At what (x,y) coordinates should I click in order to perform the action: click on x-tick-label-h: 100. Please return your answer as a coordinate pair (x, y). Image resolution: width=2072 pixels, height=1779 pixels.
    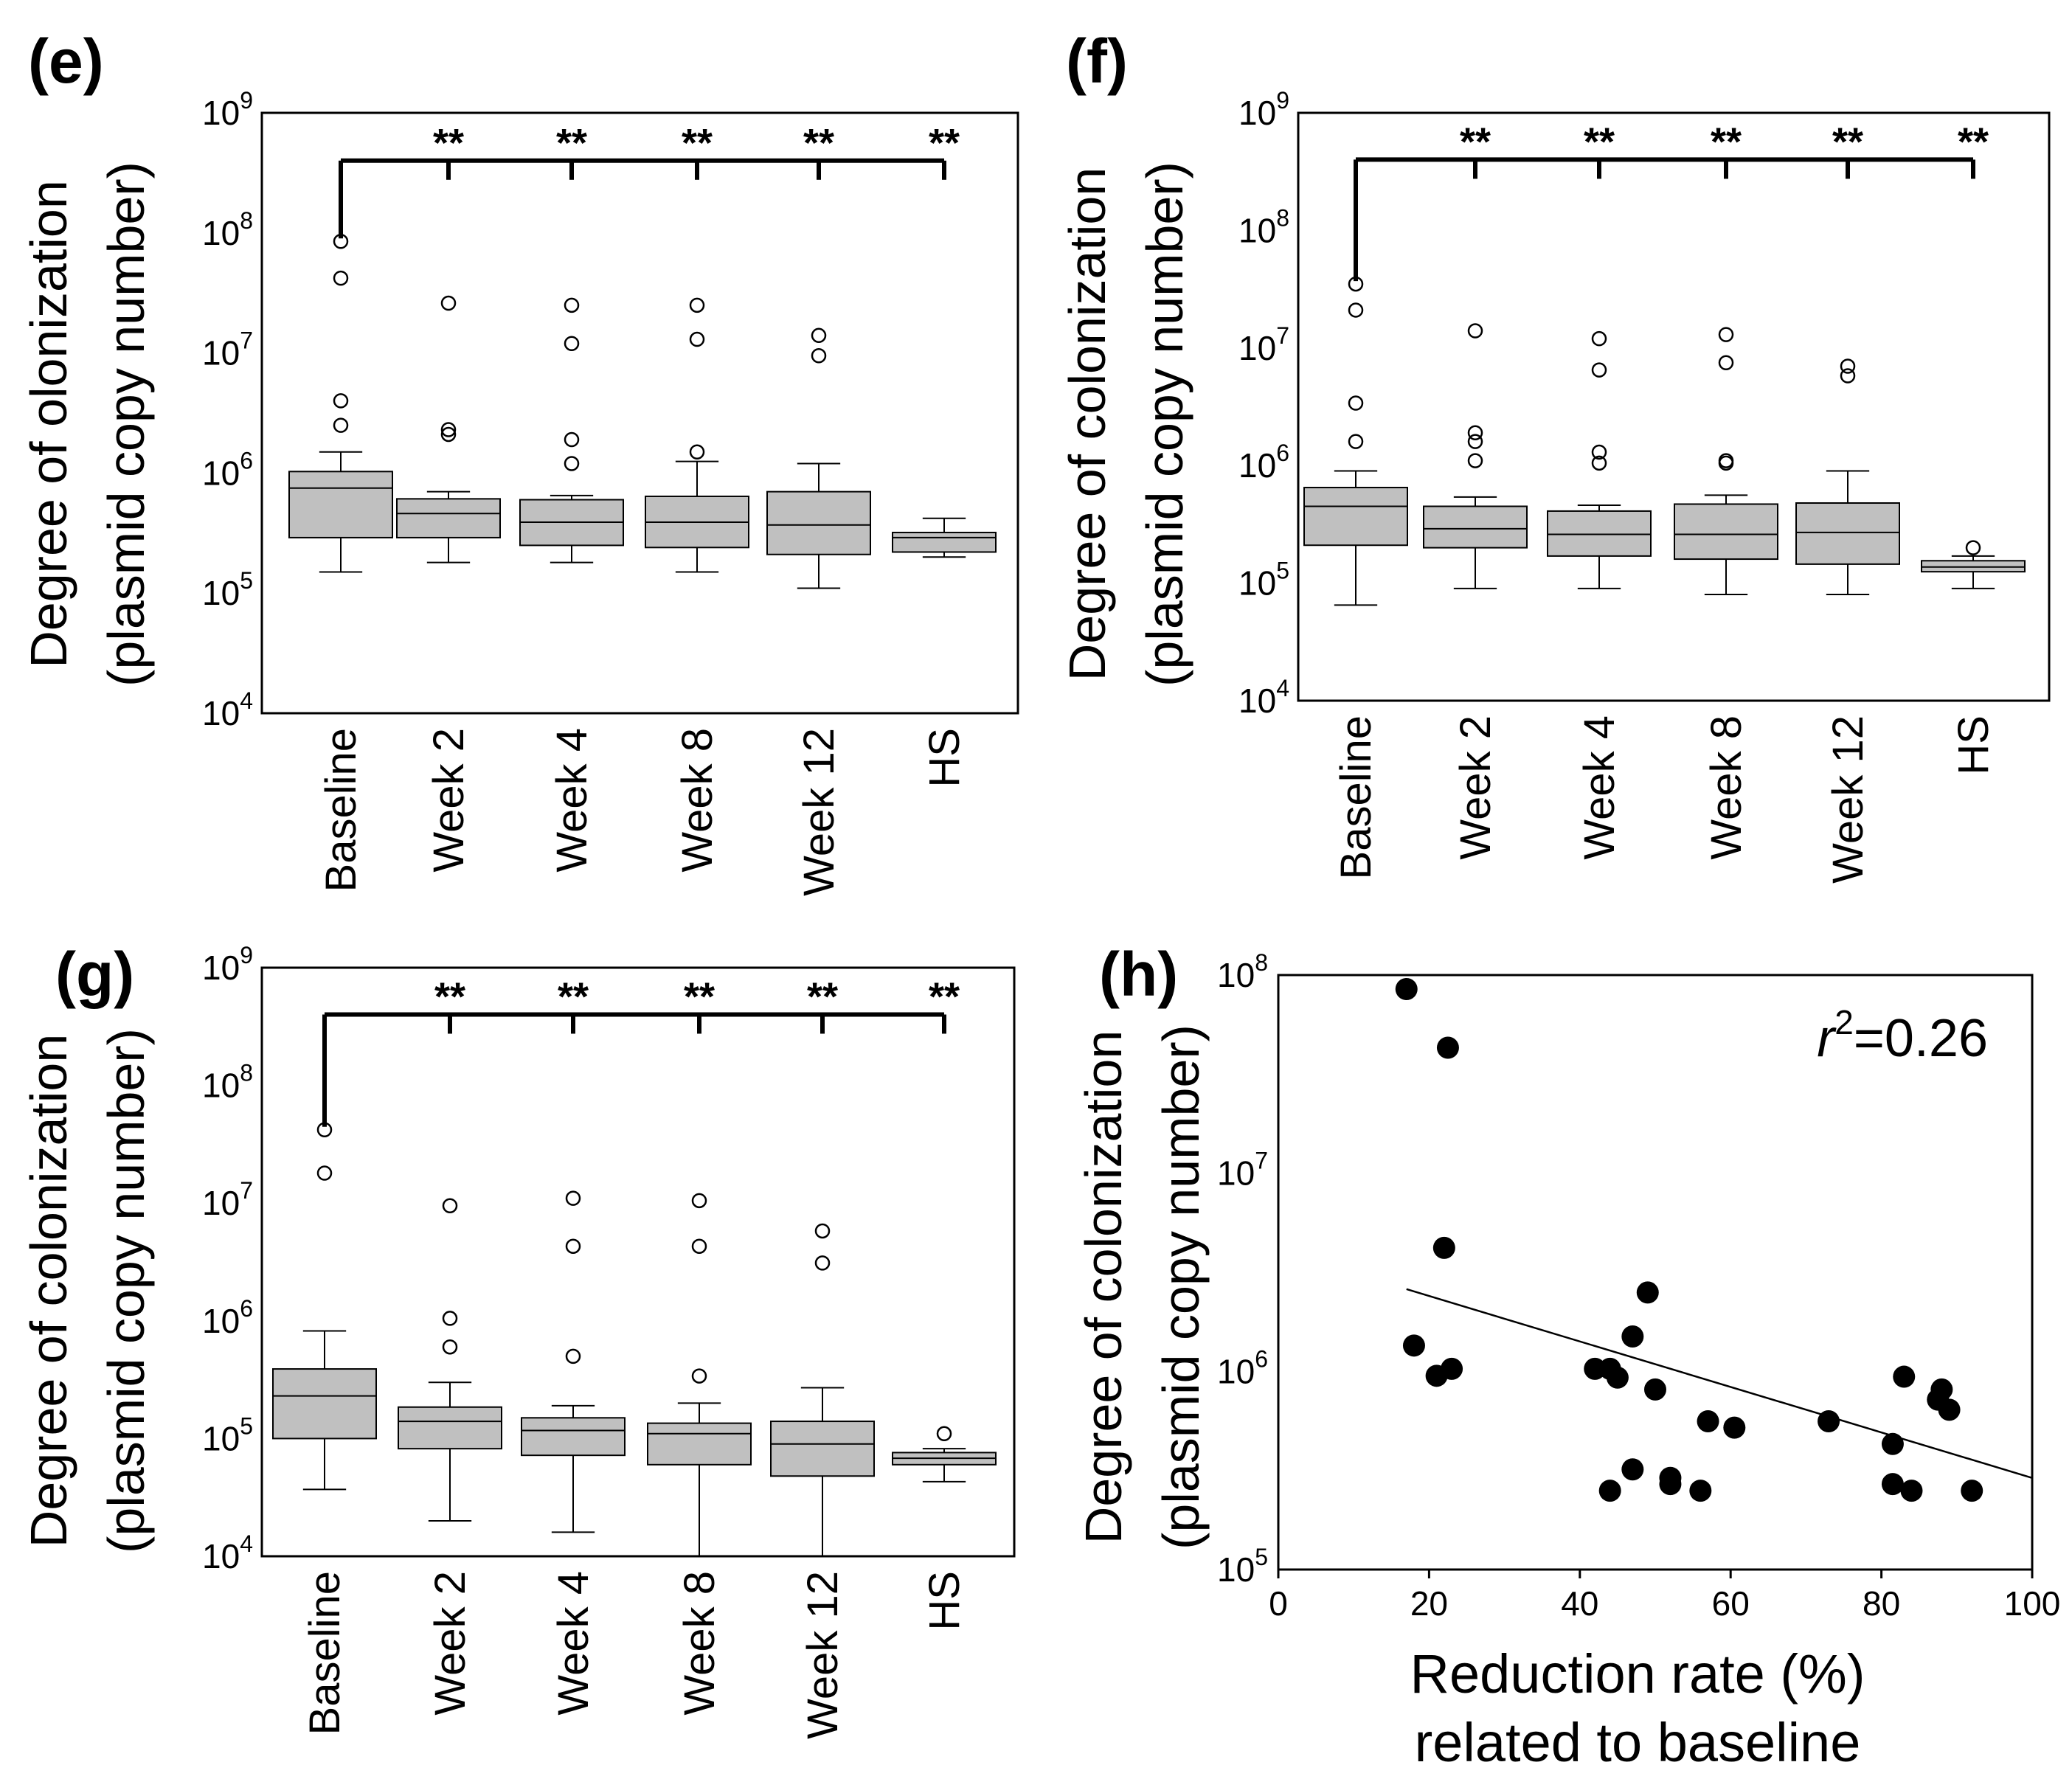
    Looking at the image, I should click on (2033, 1603).